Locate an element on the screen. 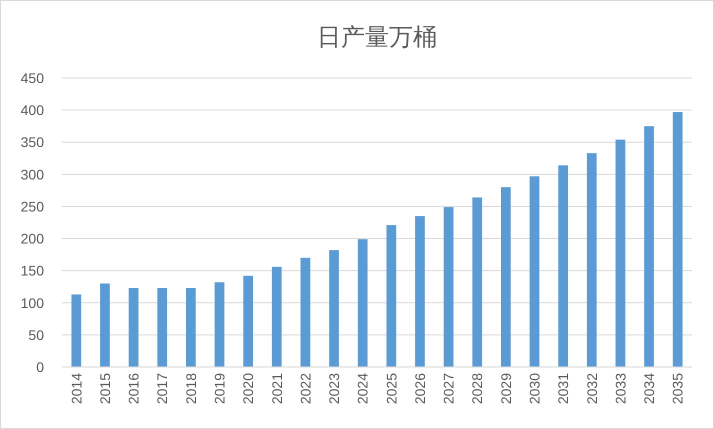  y-tick-label: 450 is located at coordinates (32, 78).